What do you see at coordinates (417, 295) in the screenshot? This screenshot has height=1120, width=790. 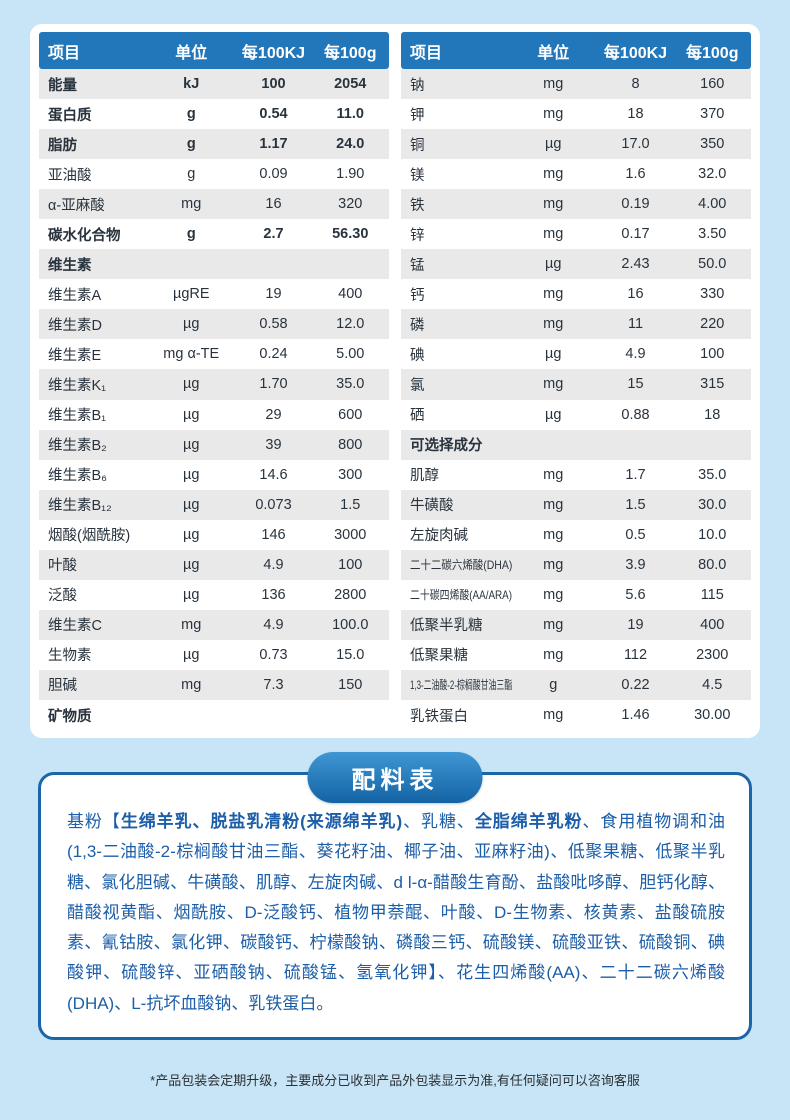 I see `nutrient-name: 钙` at bounding box center [417, 295].